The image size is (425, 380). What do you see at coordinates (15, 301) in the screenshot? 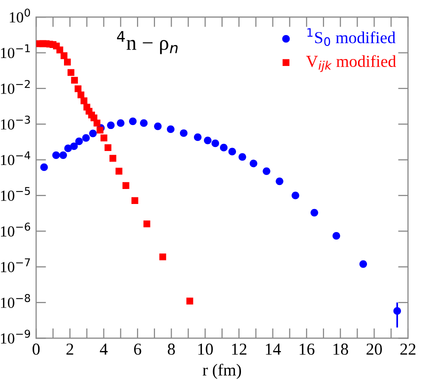
I see `y-tick-label: 10$^{−8}$` at bounding box center [15, 301].